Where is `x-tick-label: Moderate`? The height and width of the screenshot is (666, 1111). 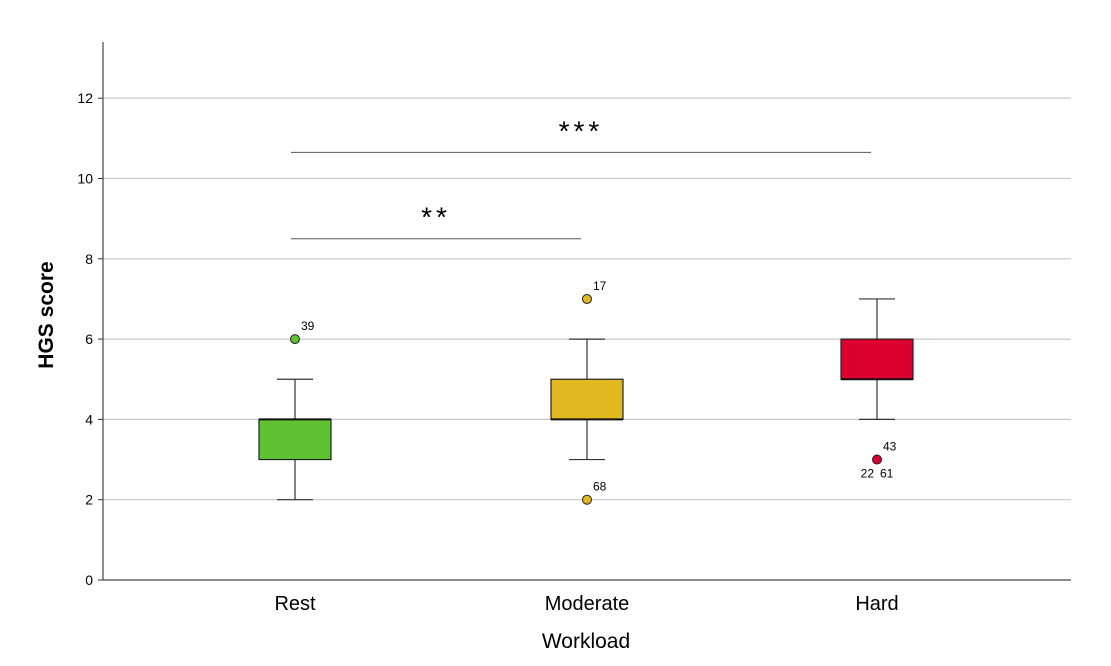 x-tick-label: Moderate is located at coordinates (587, 604).